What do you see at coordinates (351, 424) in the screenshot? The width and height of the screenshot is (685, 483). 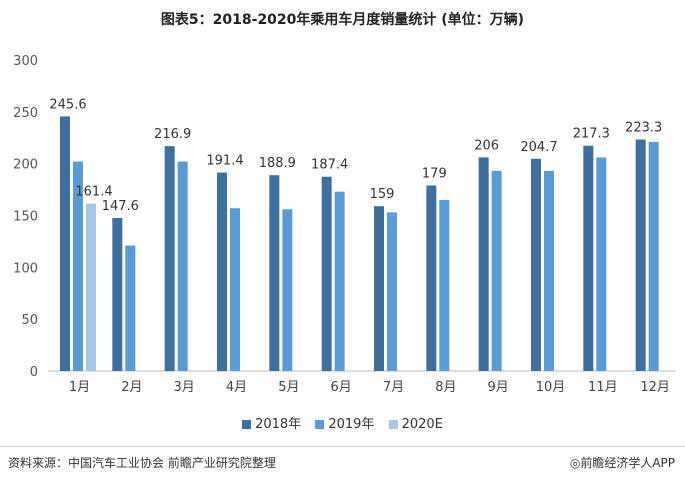 I see `legend-label-2019: 2019年` at bounding box center [351, 424].